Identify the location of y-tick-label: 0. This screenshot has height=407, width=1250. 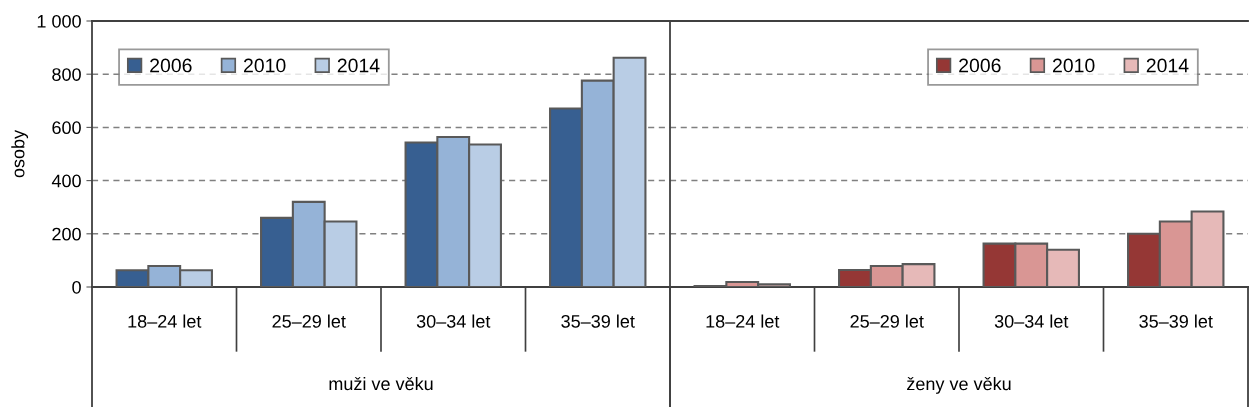
(76, 287).